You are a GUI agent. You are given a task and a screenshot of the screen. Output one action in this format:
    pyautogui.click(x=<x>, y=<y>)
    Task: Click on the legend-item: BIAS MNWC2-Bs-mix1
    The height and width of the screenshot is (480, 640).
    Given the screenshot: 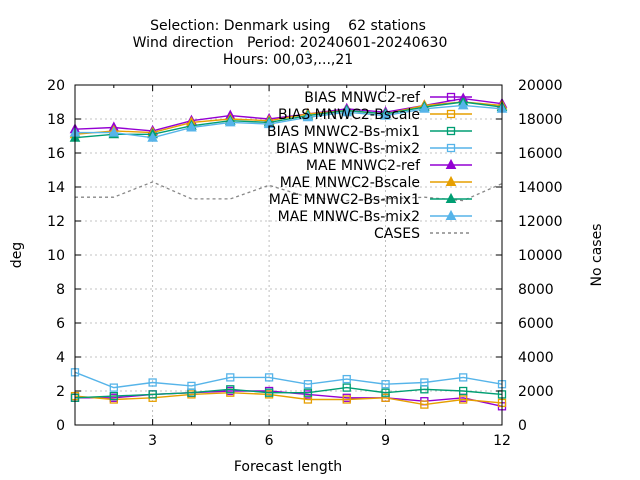 What is the action you would take?
    pyautogui.click(x=369, y=132)
    